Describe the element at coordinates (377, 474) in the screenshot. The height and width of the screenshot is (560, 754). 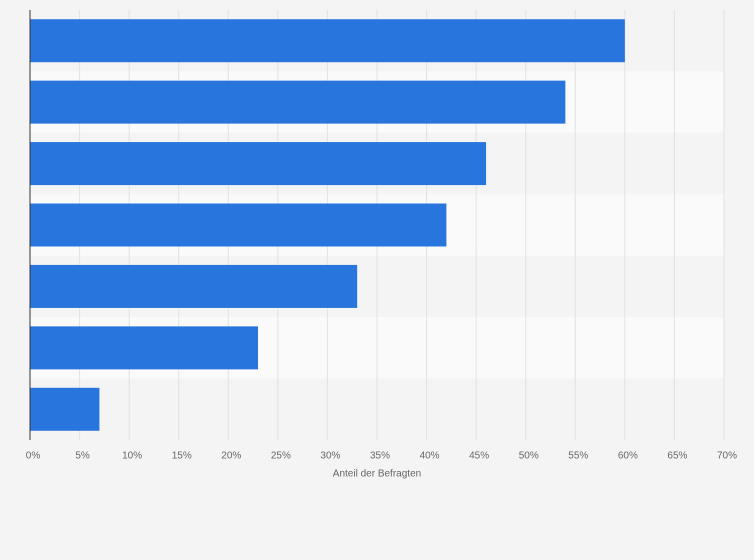
I see `x-axis-title: Anteil der Befragten` at that location.